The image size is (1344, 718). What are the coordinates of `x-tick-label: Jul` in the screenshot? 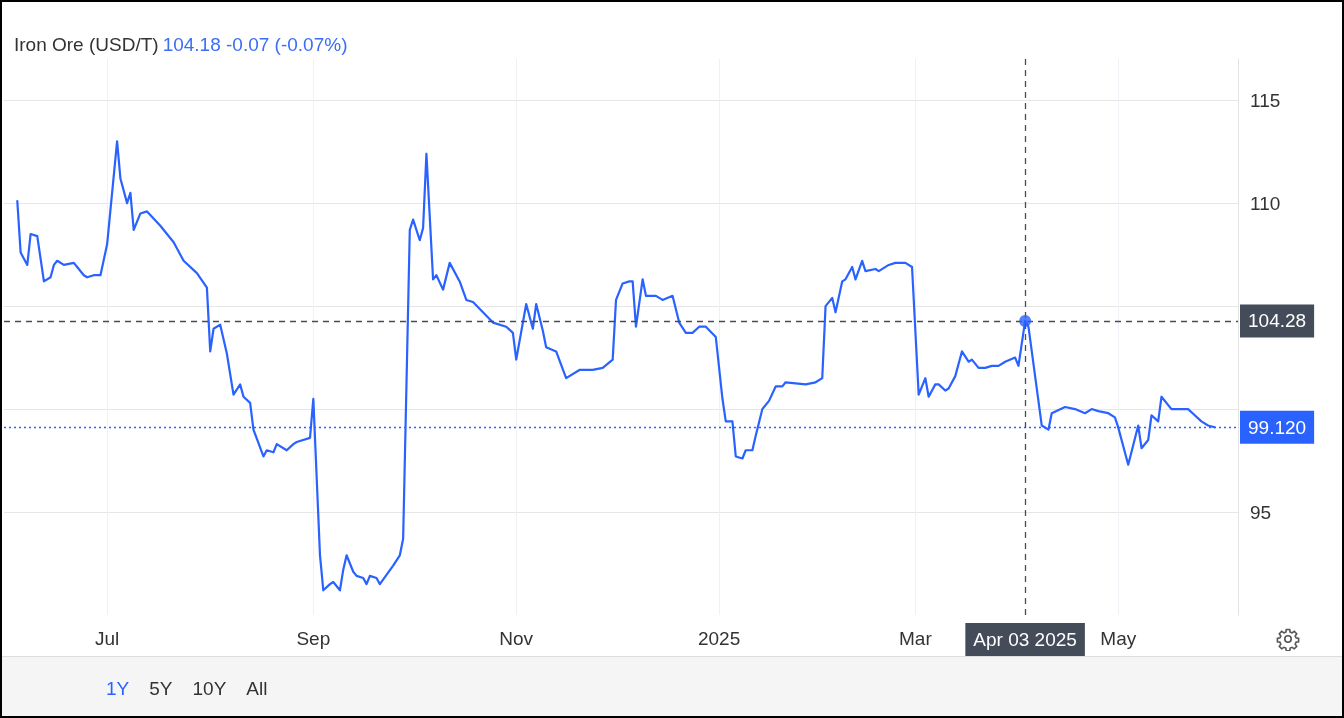 It's located at (107, 638).